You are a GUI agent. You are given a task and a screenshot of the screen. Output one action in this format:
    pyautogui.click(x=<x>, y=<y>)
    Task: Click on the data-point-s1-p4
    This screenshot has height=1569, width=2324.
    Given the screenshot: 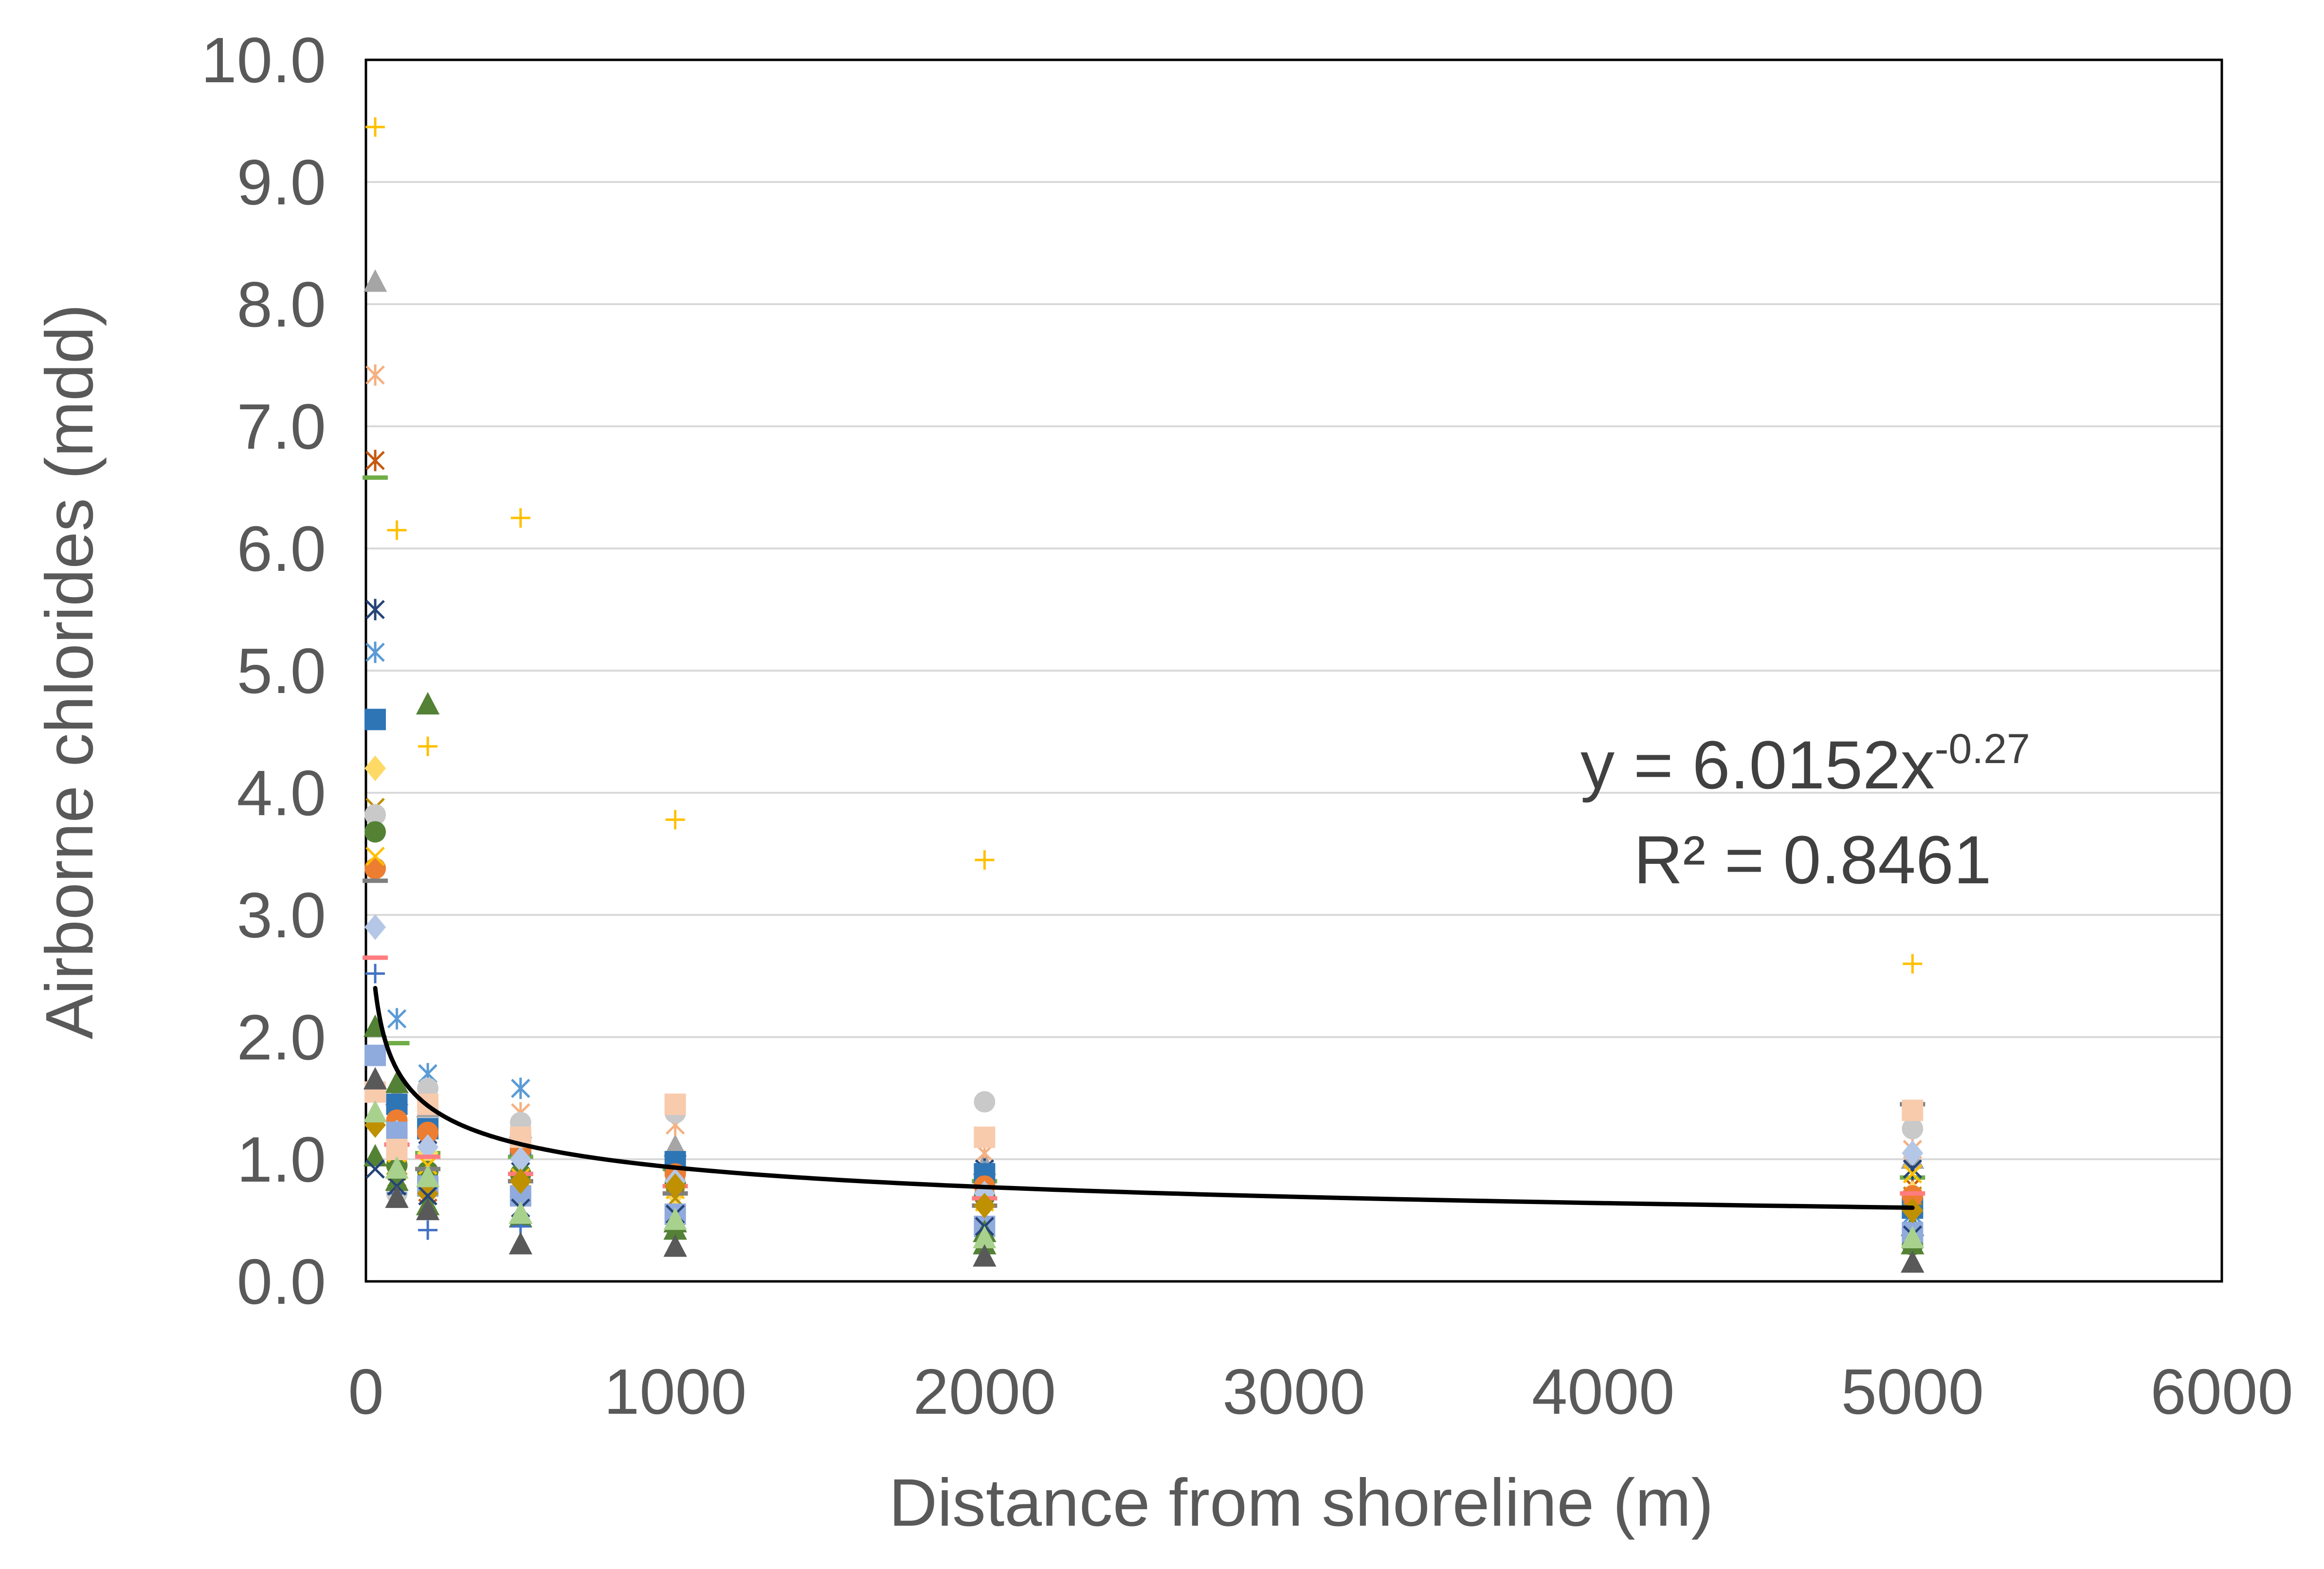 What is the action you would take?
    pyautogui.click(x=520, y=518)
    